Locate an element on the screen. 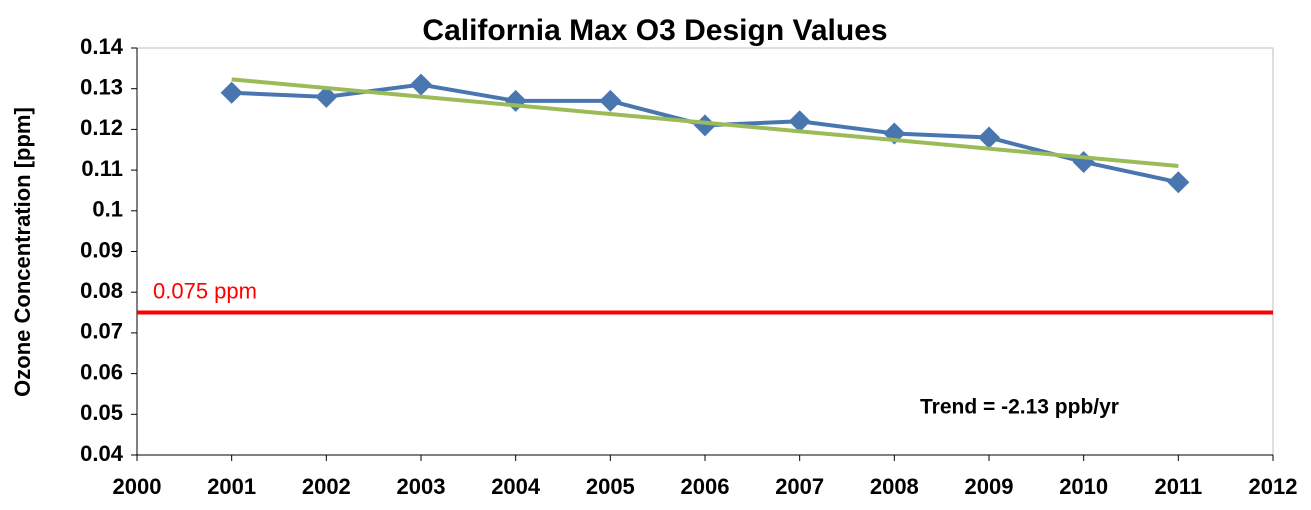 The width and height of the screenshot is (1311, 510). x-tick-label: 2000 is located at coordinates (137, 486).